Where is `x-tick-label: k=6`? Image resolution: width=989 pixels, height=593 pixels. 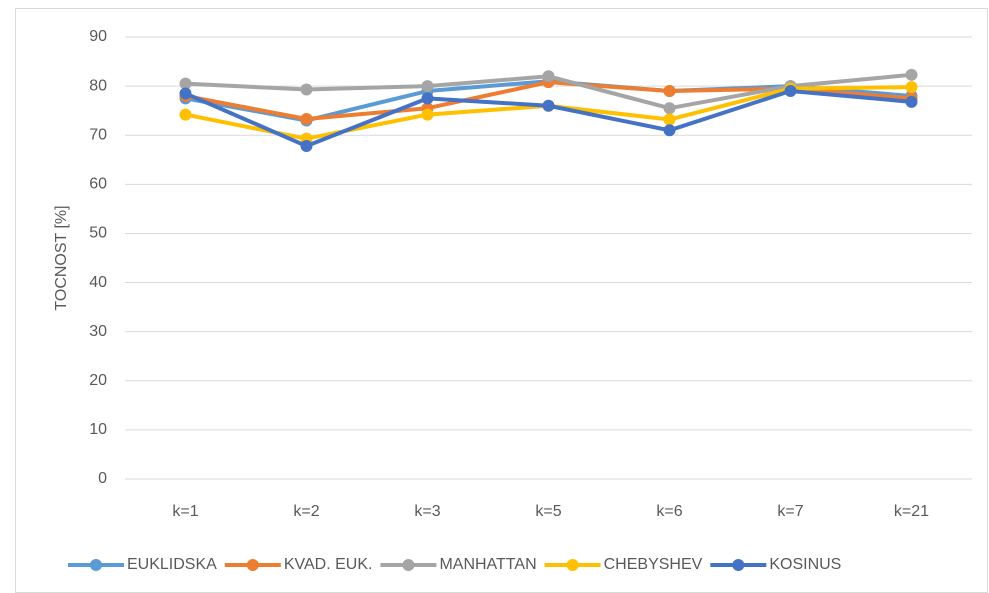
x-tick-label: k=6 is located at coordinates (669, 511).